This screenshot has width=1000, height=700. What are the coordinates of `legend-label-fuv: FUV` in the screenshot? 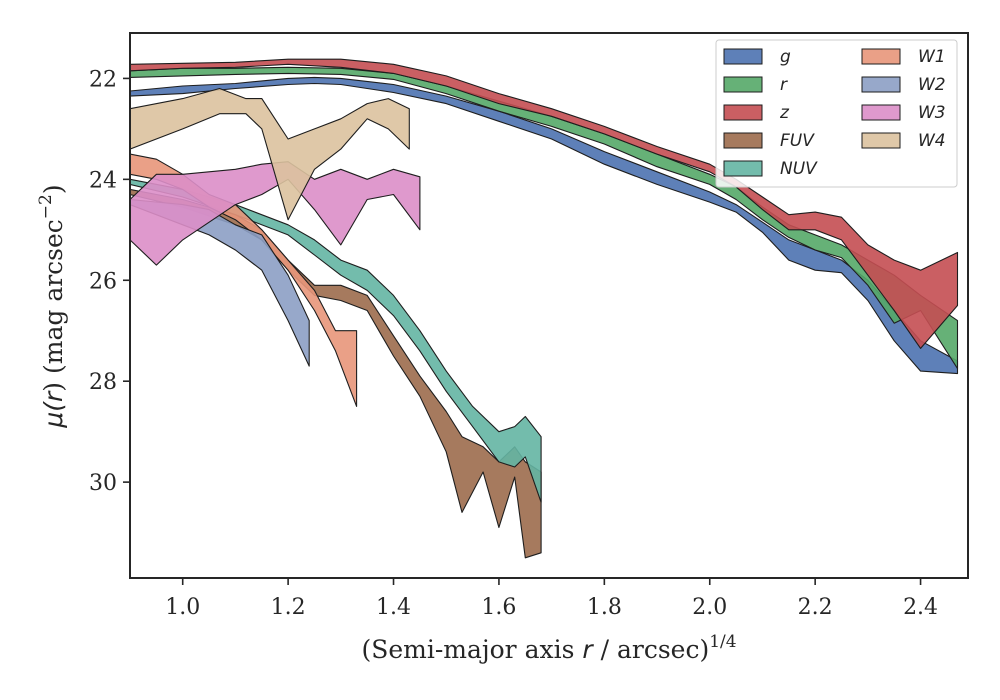 It's located at (797, 141).